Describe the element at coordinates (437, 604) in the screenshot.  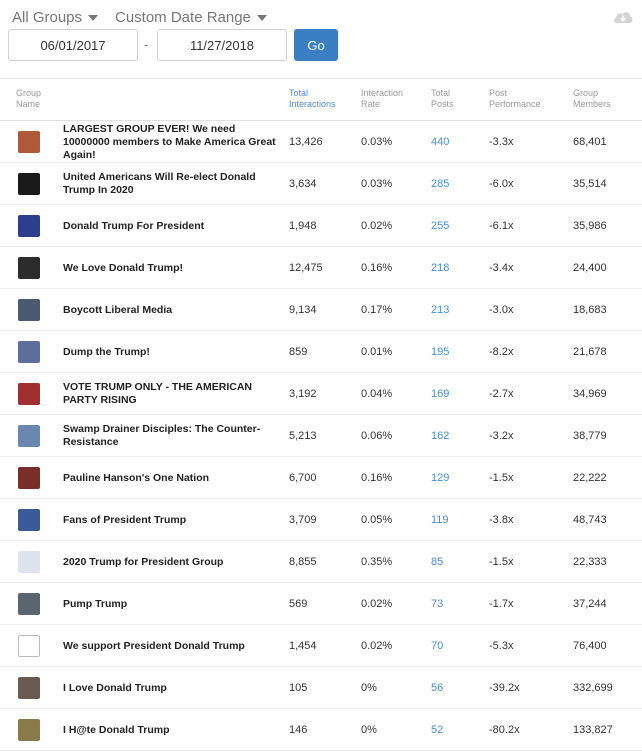
I see `total-posts-link: 73` at that location.